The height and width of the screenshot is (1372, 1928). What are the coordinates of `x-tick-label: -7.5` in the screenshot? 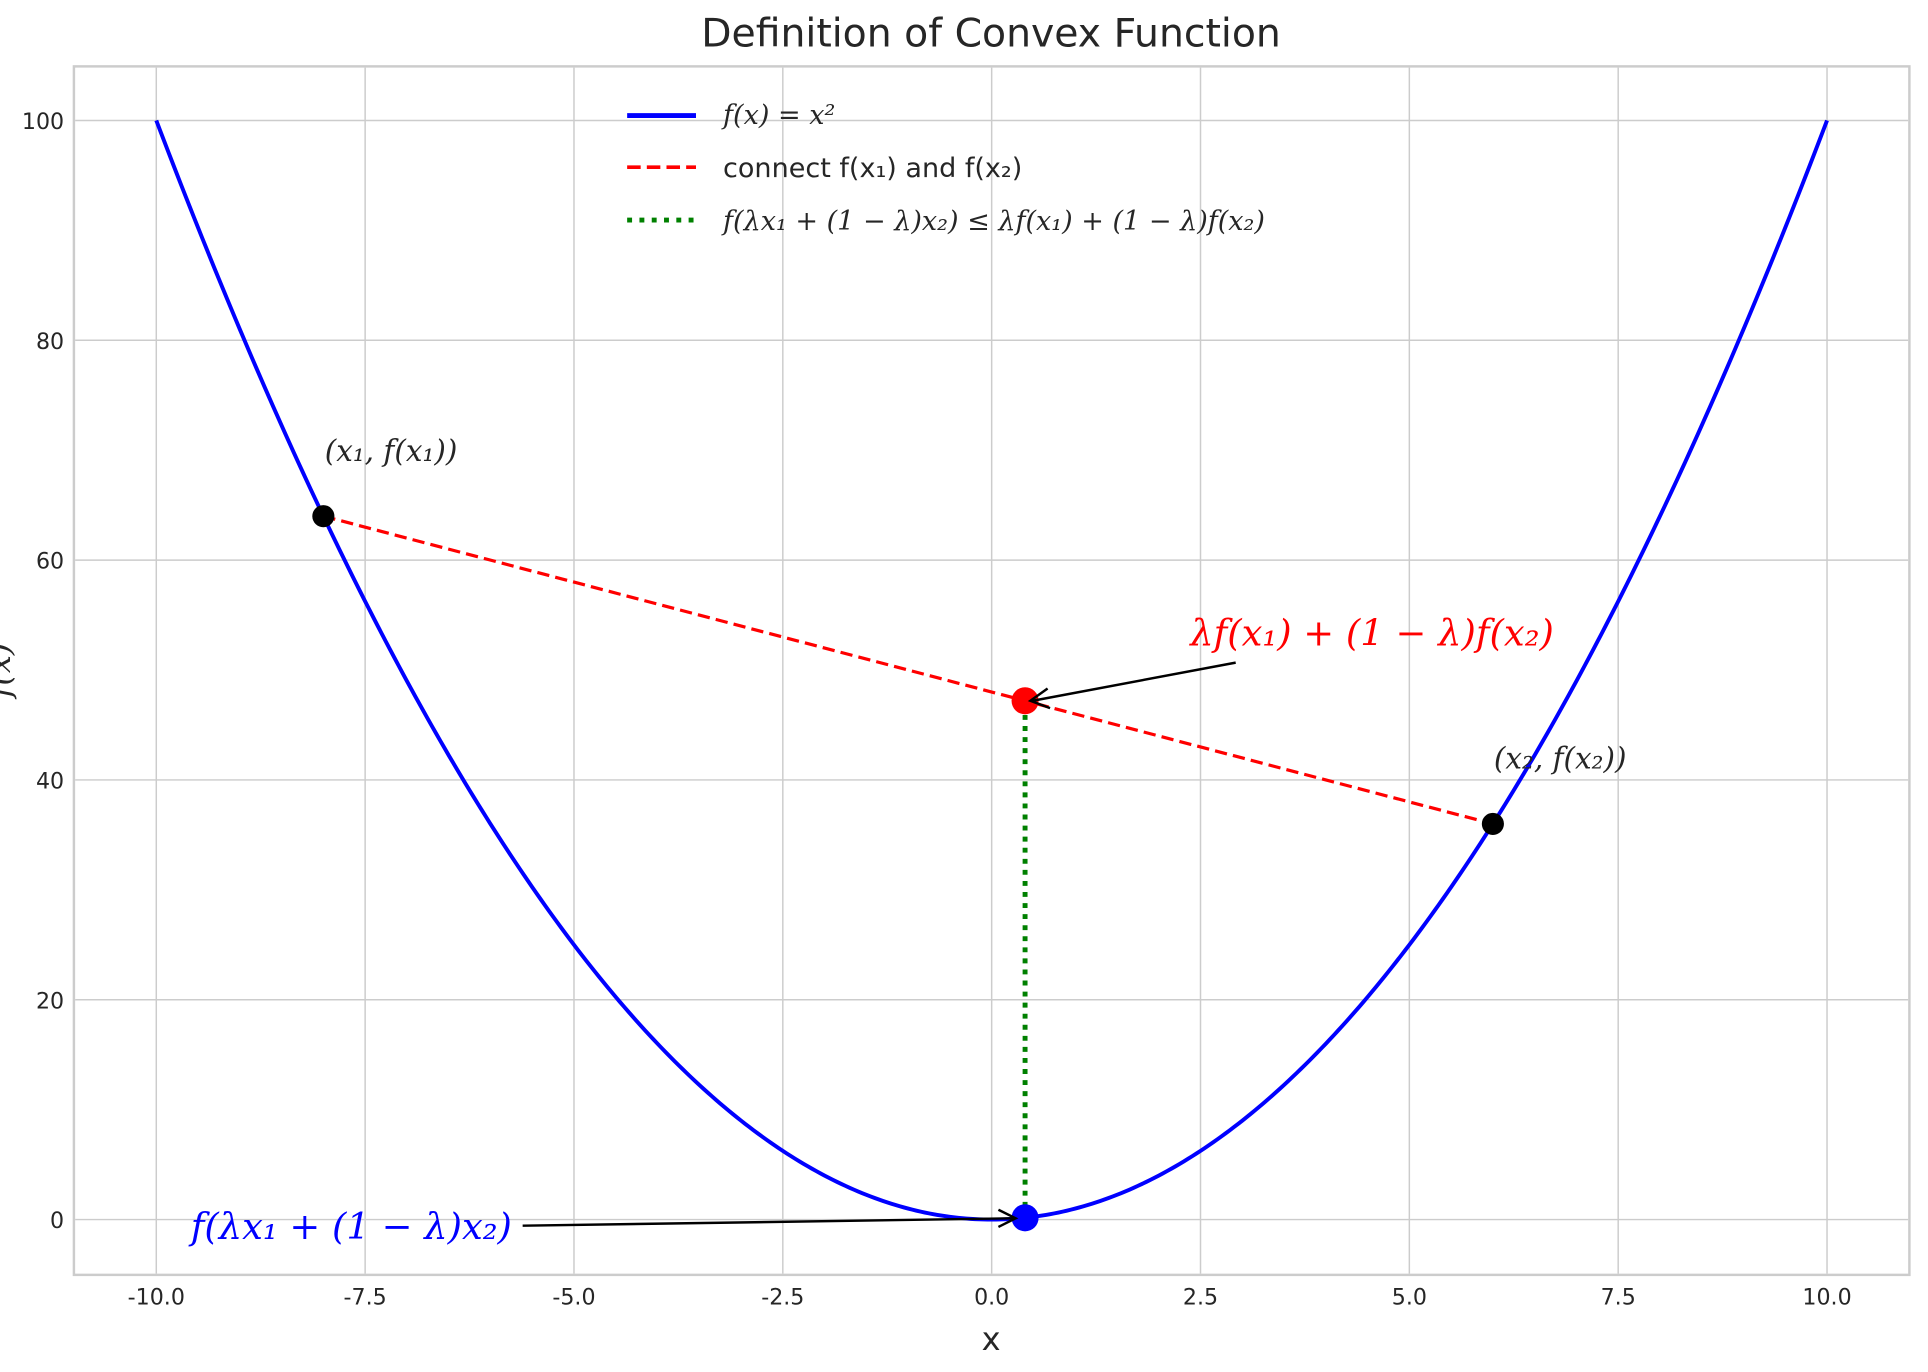 It's located at (365, 1297).